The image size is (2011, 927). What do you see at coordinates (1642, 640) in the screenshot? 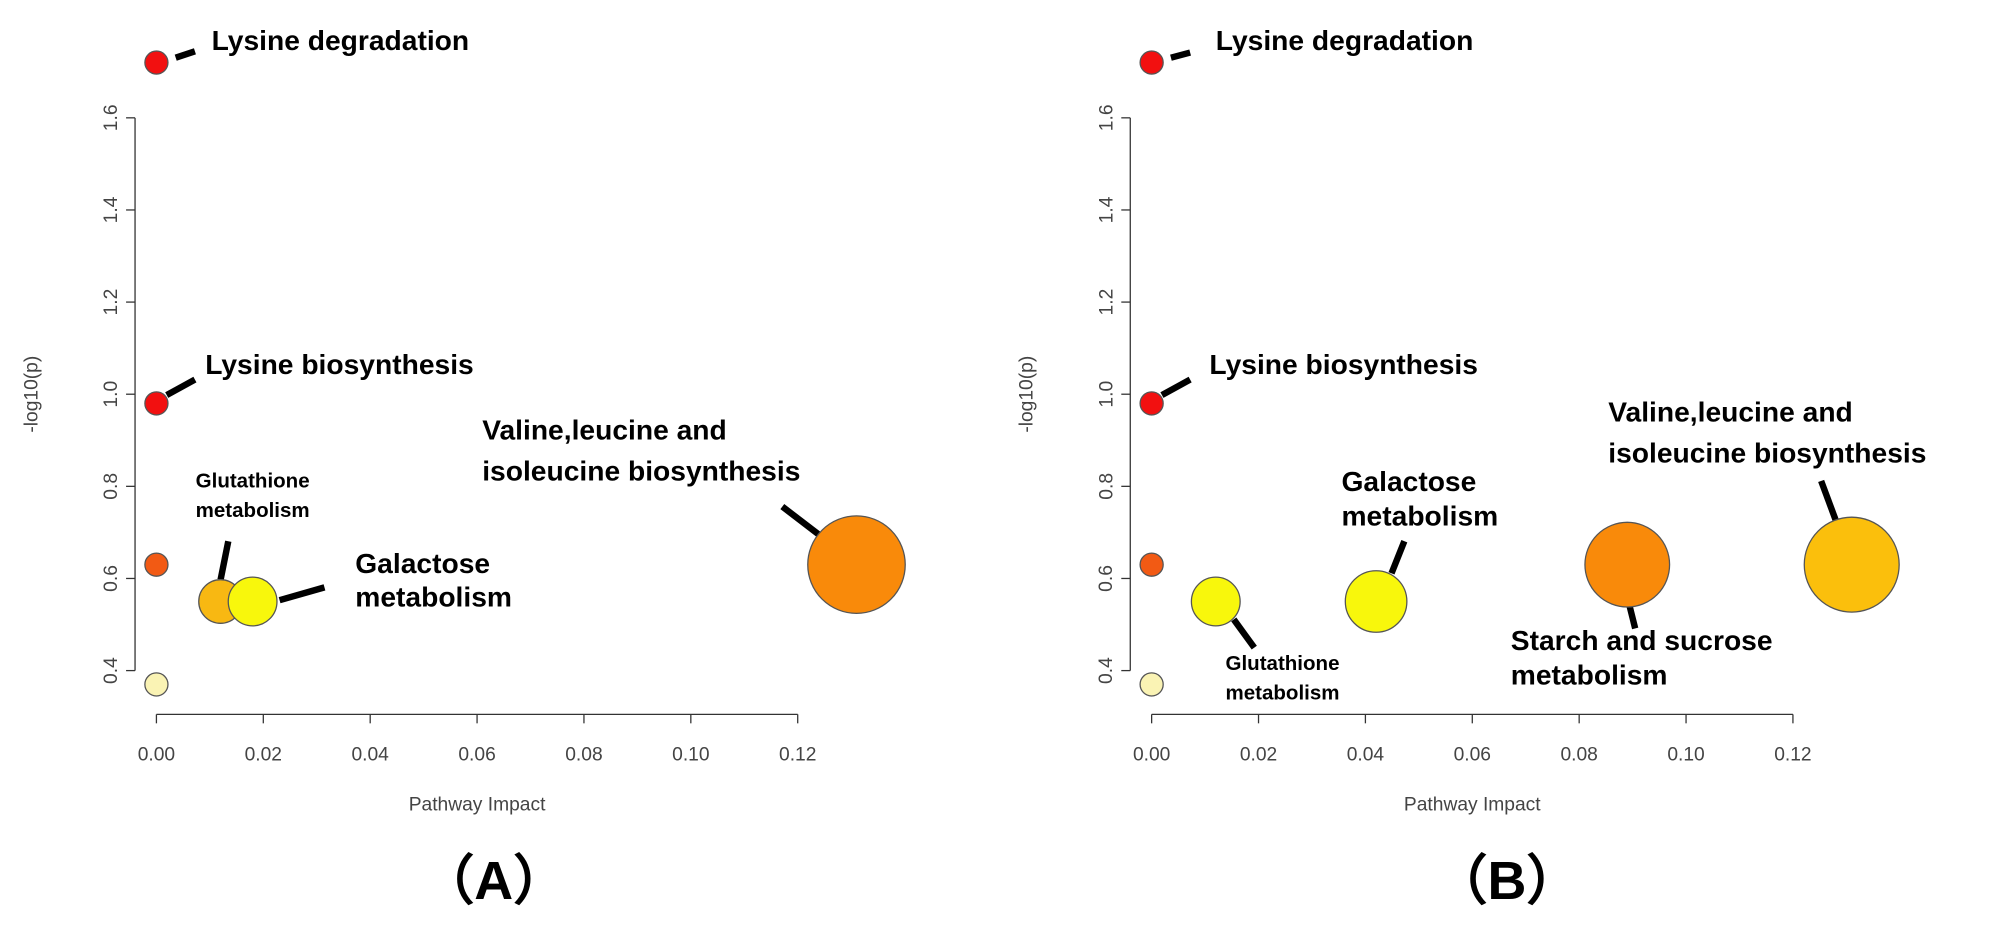
I see `annotation: Starch and sucrose` at bounding box center [1642, 640].